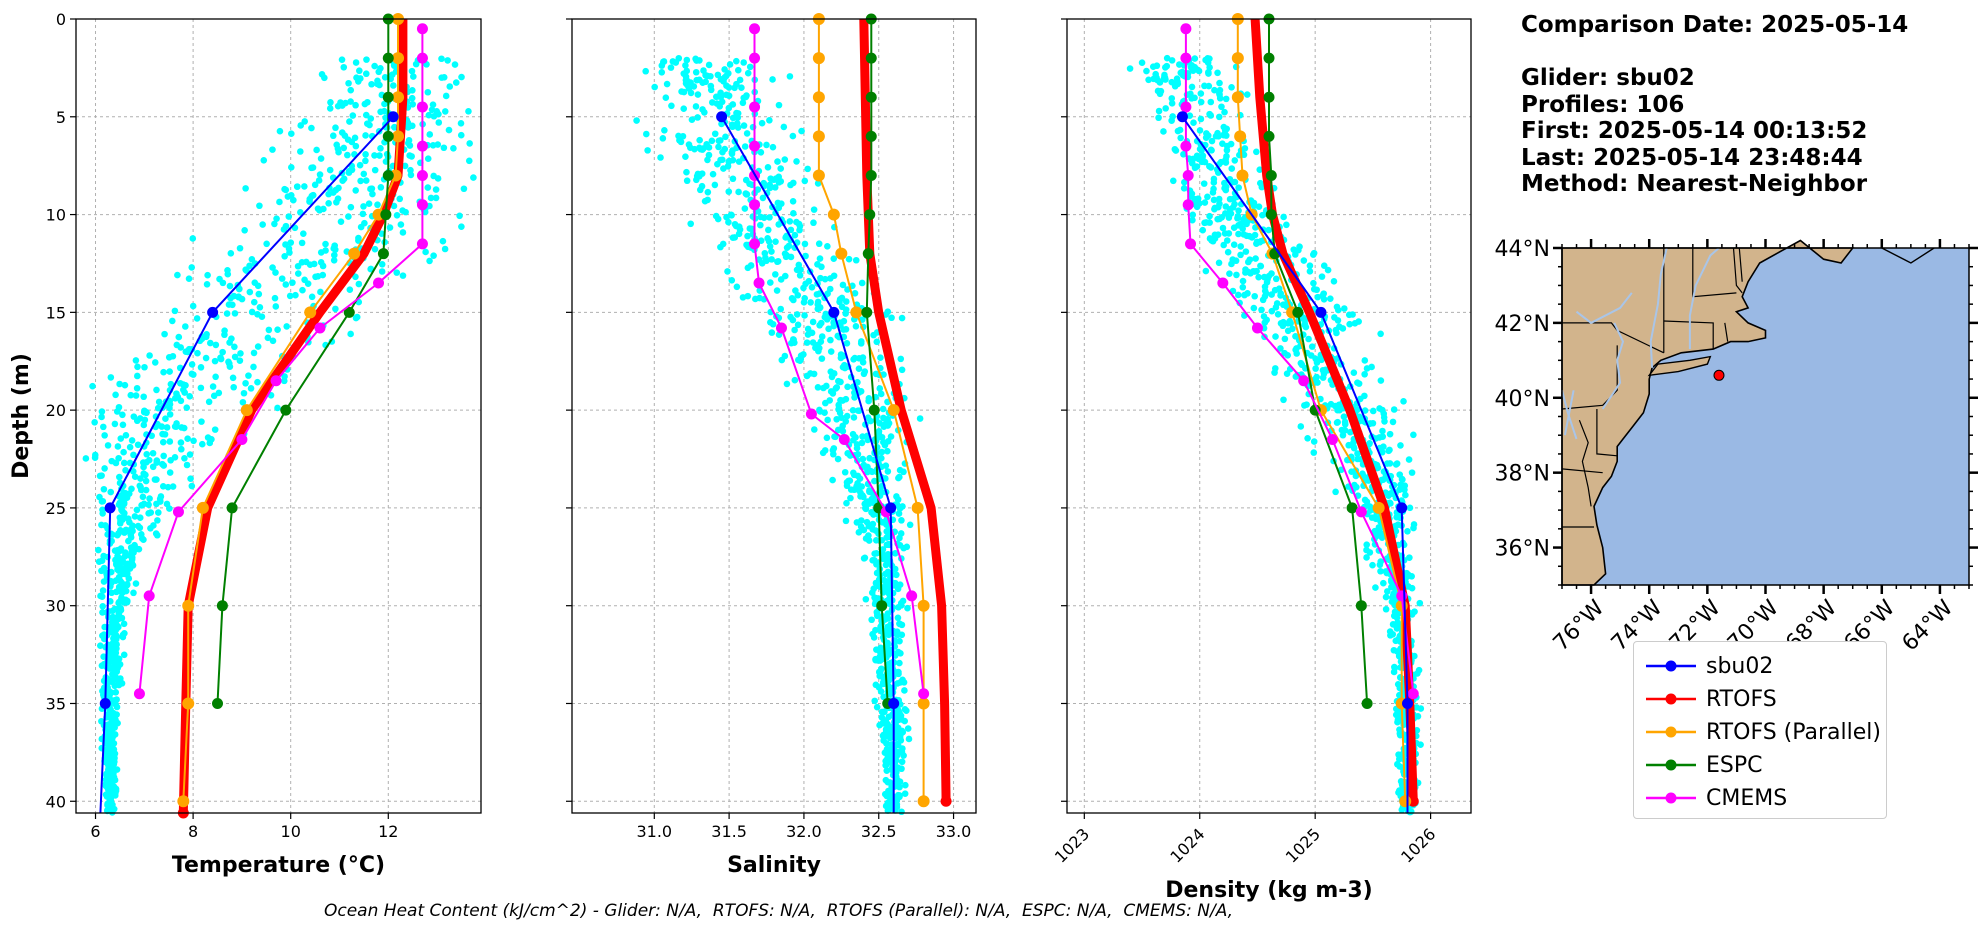 This screenshot has width=1979, height=934. Describe the element at coordinates (1303, 845) in the screenshot. I see `x-tick-label: 1025` at that location.